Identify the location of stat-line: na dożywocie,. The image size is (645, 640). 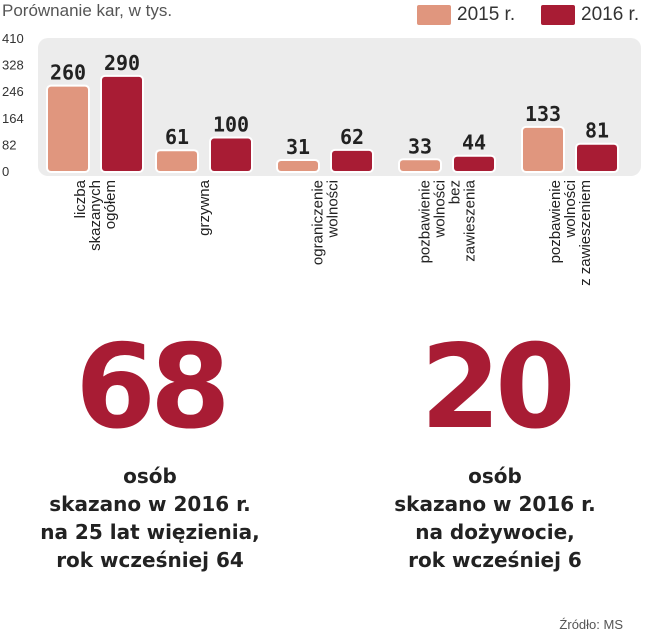
(495, 532).